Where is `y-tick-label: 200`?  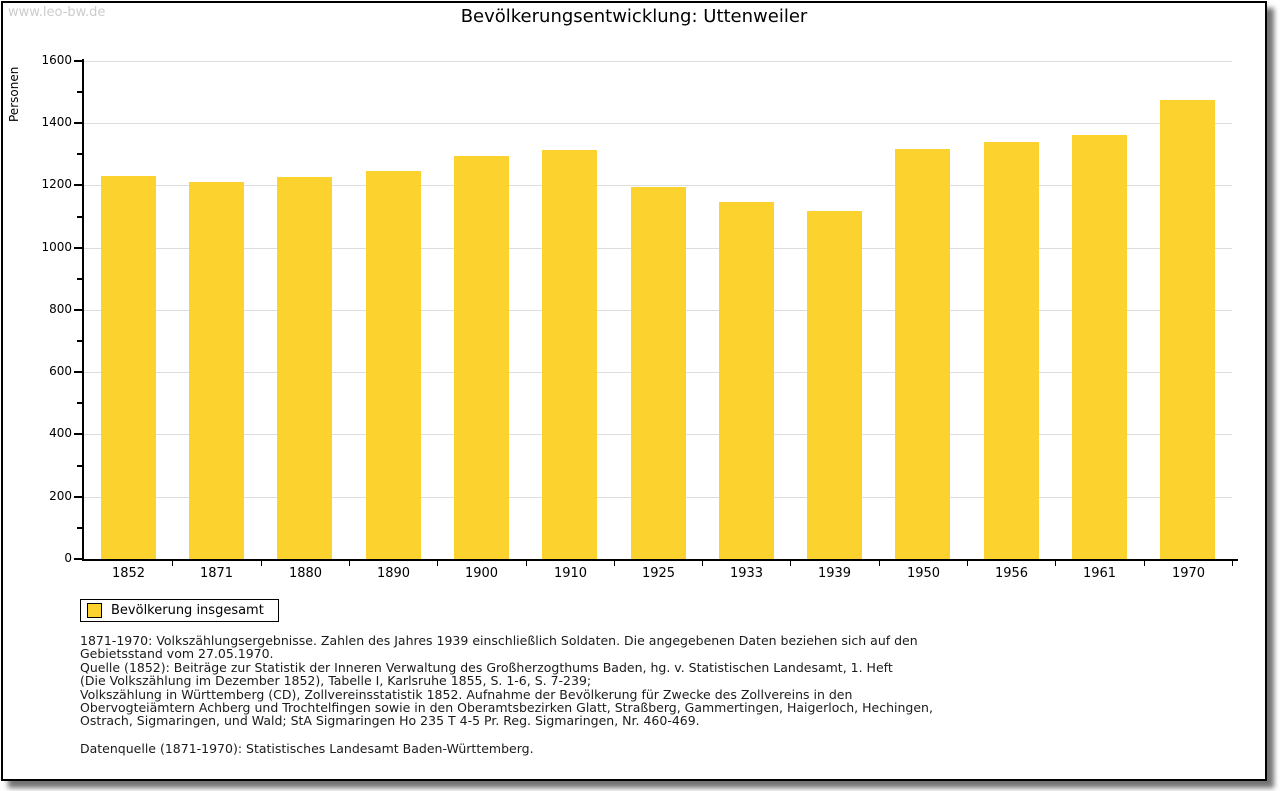
y-tick-label: 200 is located at coordinates (60, 496).